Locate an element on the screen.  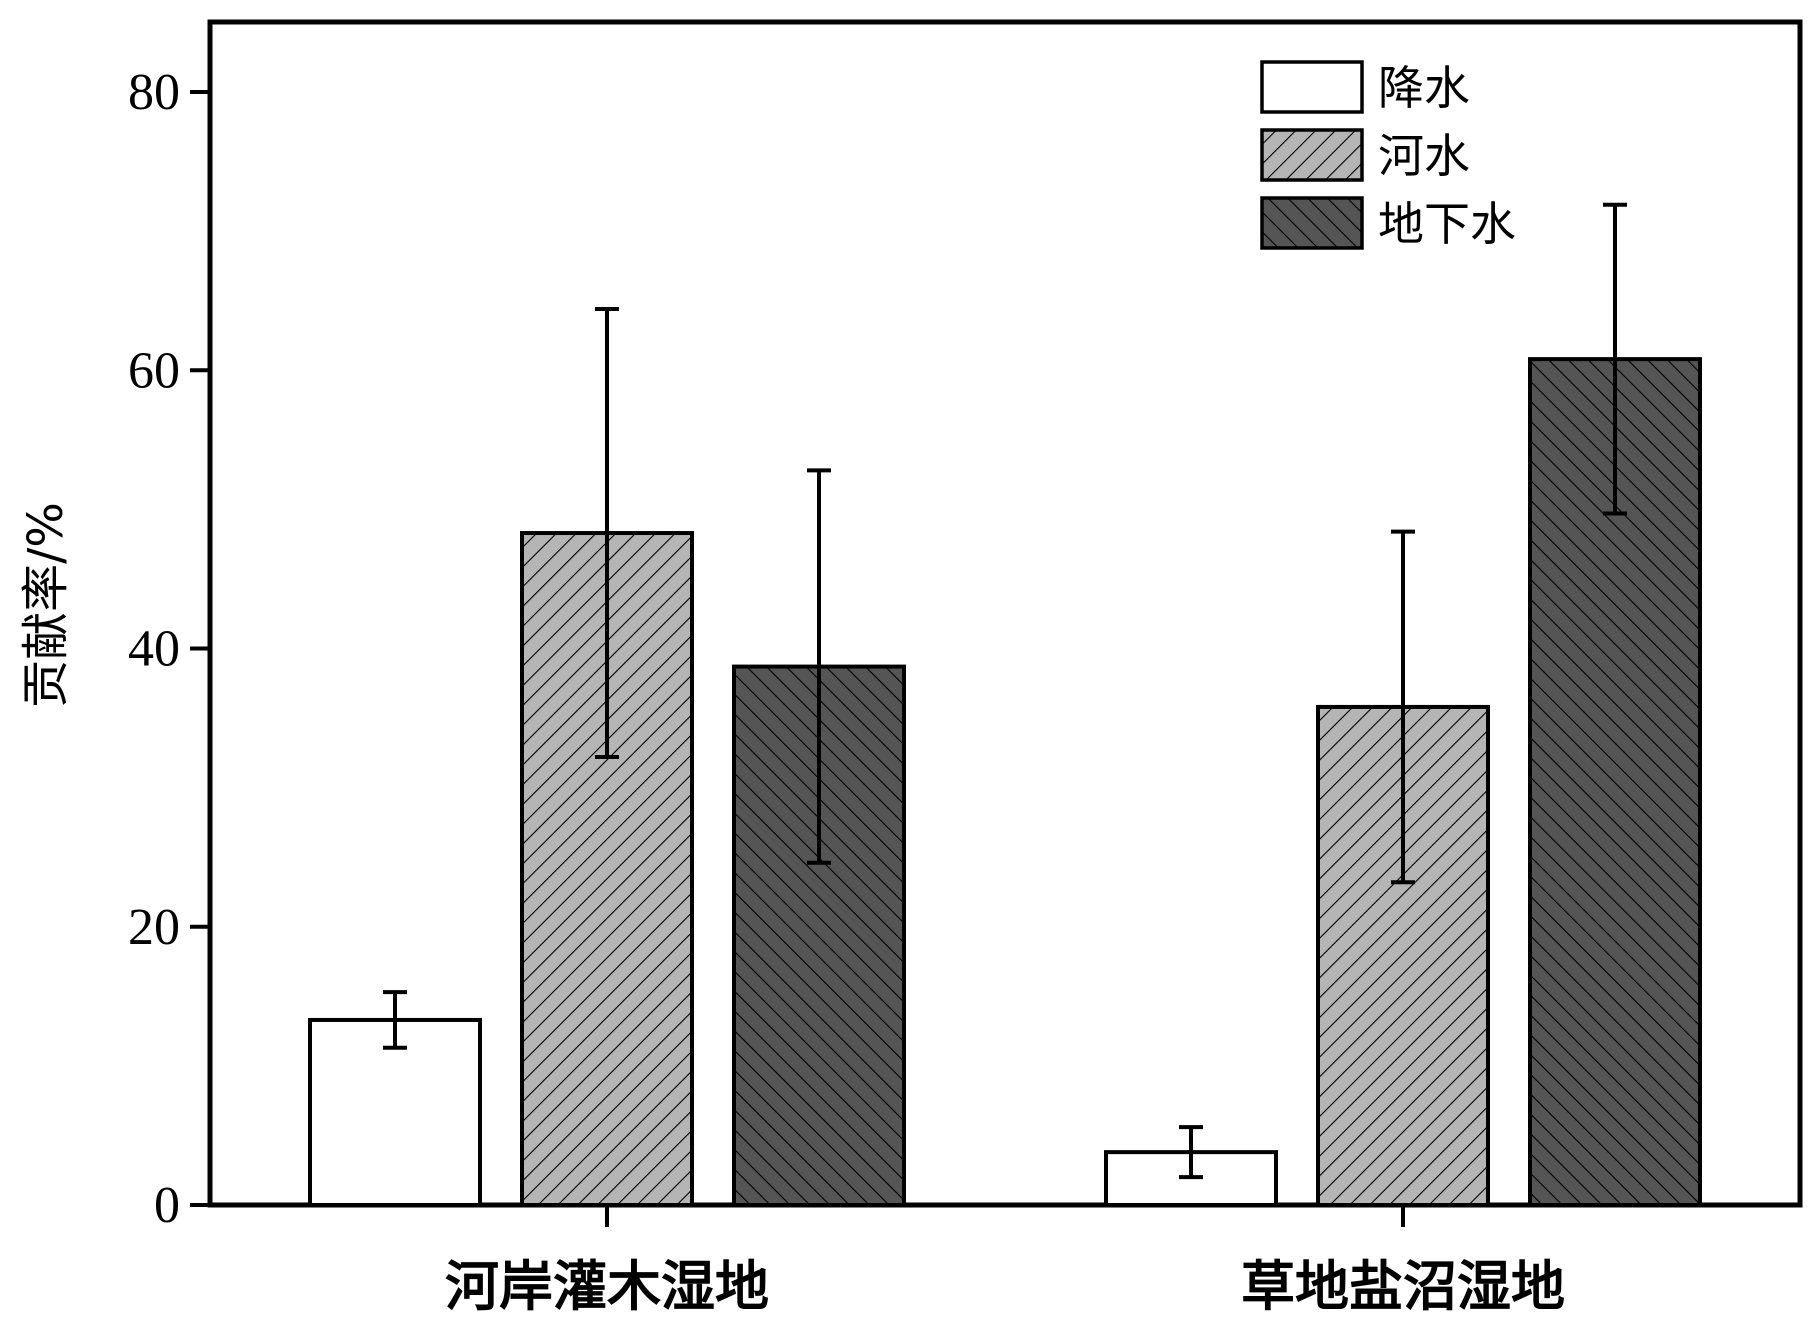
y-tick-label: 0 is located at coordinates (167, 1205).